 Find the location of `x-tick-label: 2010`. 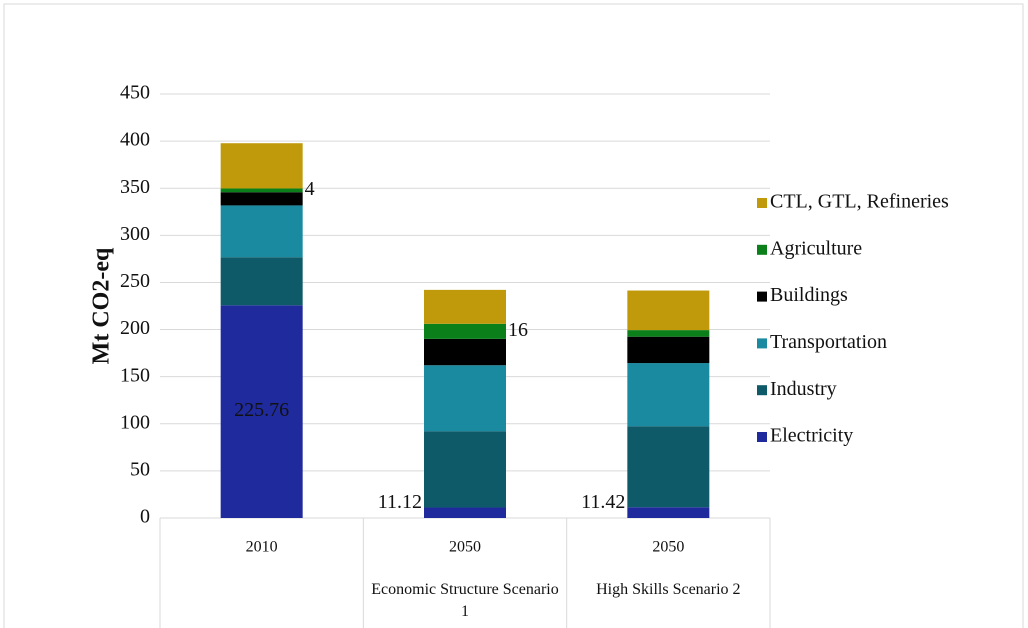

x-tick-label: 2010 is located at coordinates (262, 547).